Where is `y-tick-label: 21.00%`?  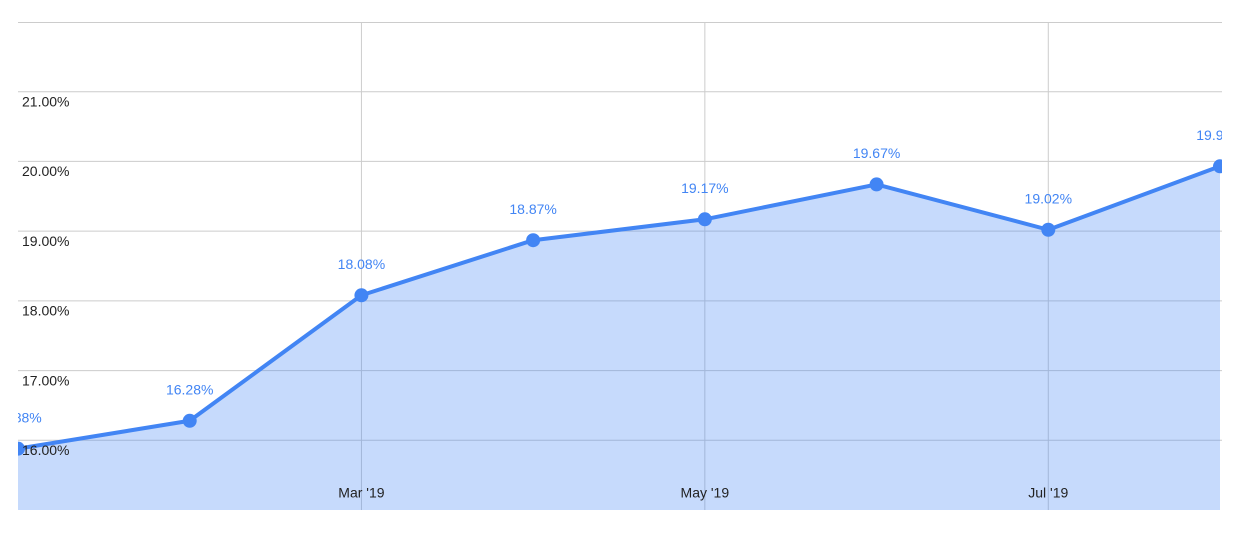 y-tick-label: 21.00% is located at coordinates (45, 101).